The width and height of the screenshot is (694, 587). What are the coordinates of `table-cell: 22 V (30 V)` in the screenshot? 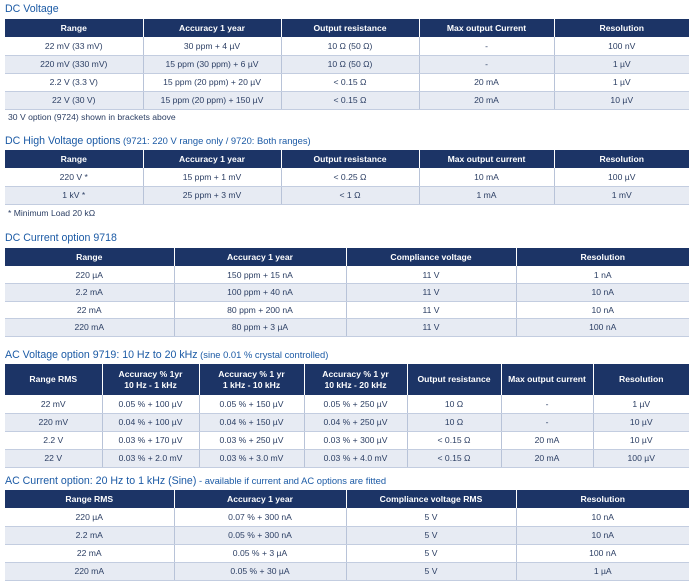 It's located at (74, 100).